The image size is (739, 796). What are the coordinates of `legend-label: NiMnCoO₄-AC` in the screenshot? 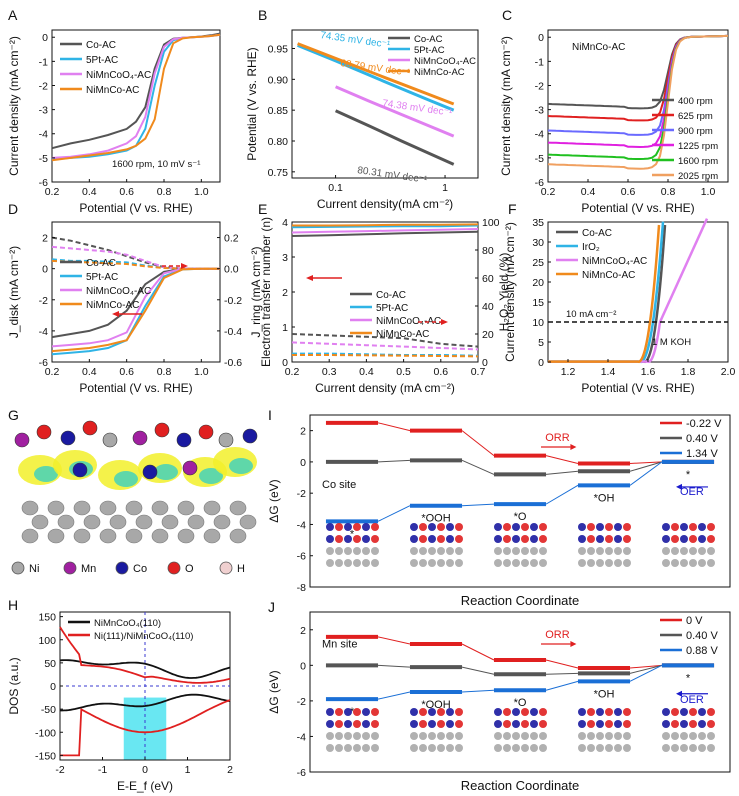 It's located at (614, 261).